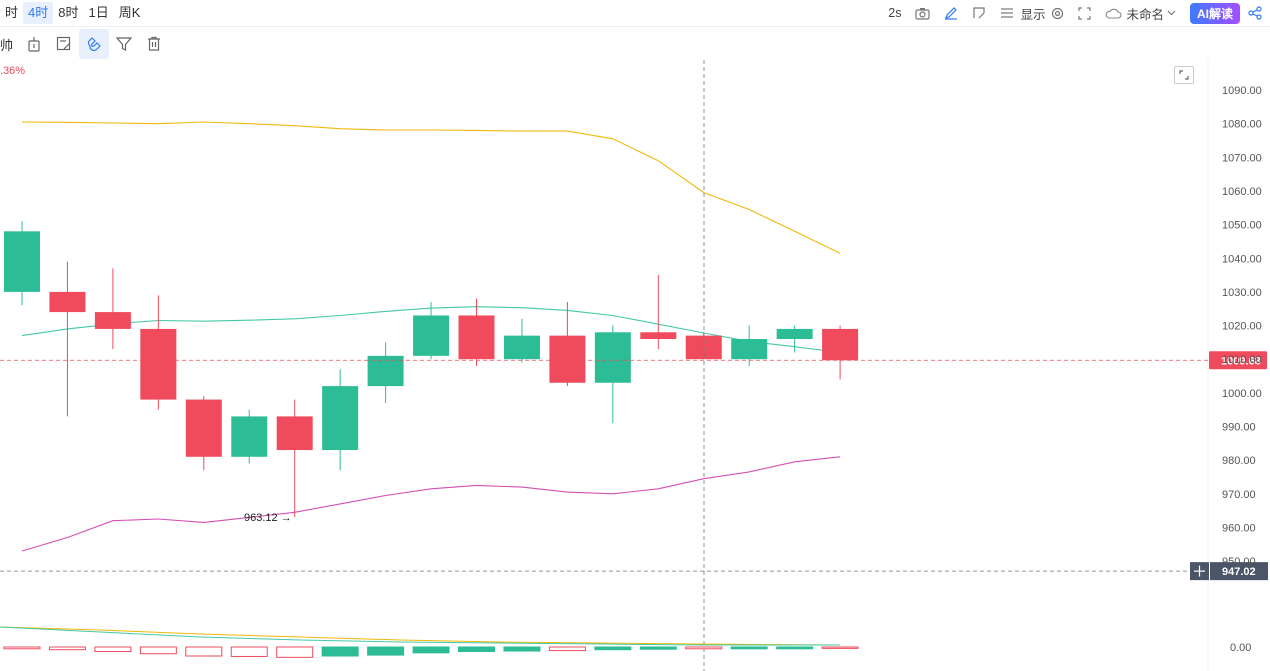 This screenshot has width=1270, height=671. I want to click on edit-note-icon, so click(64, 44).